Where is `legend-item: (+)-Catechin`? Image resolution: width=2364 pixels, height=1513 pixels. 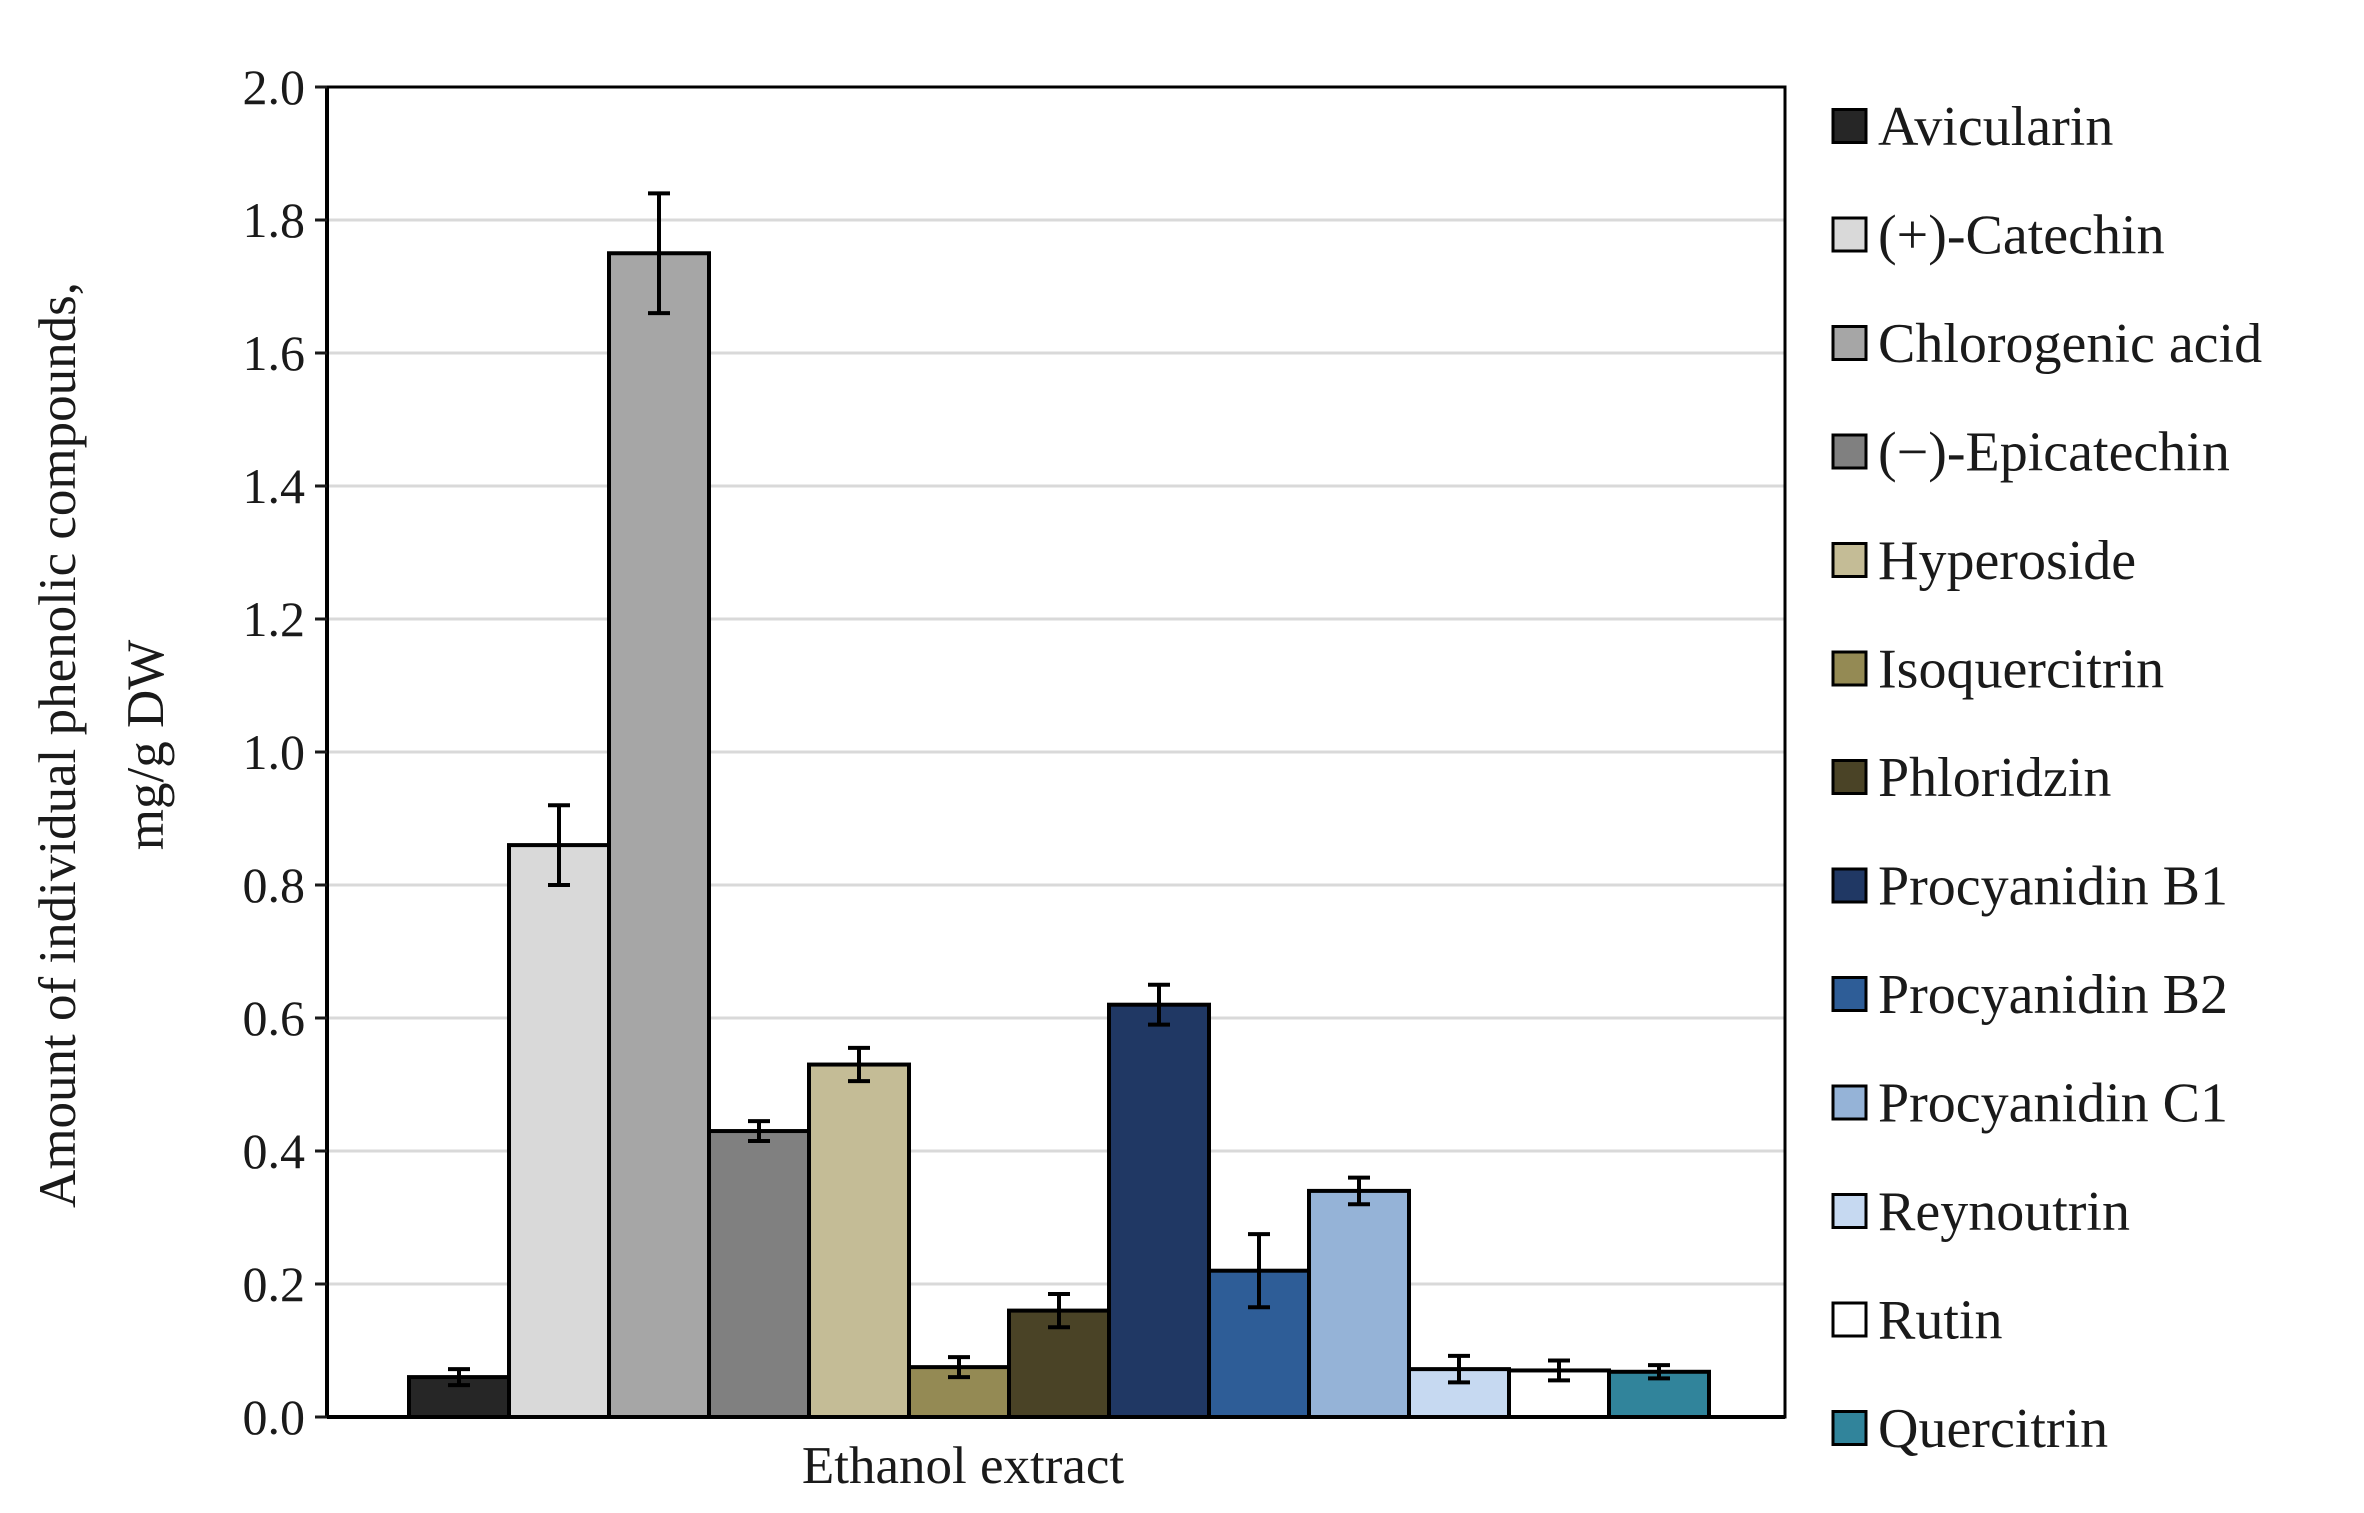
legend-item: (+)-Catechin is located at coordinates (1998, 236).